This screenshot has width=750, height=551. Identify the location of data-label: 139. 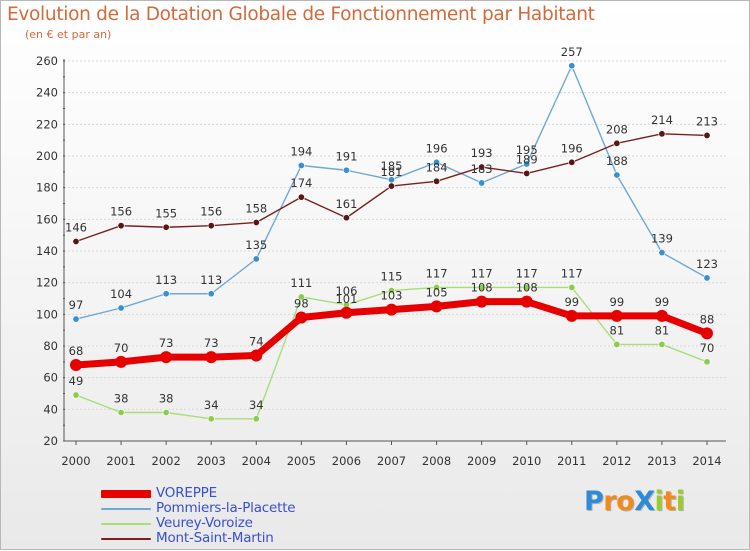
(662, 239).